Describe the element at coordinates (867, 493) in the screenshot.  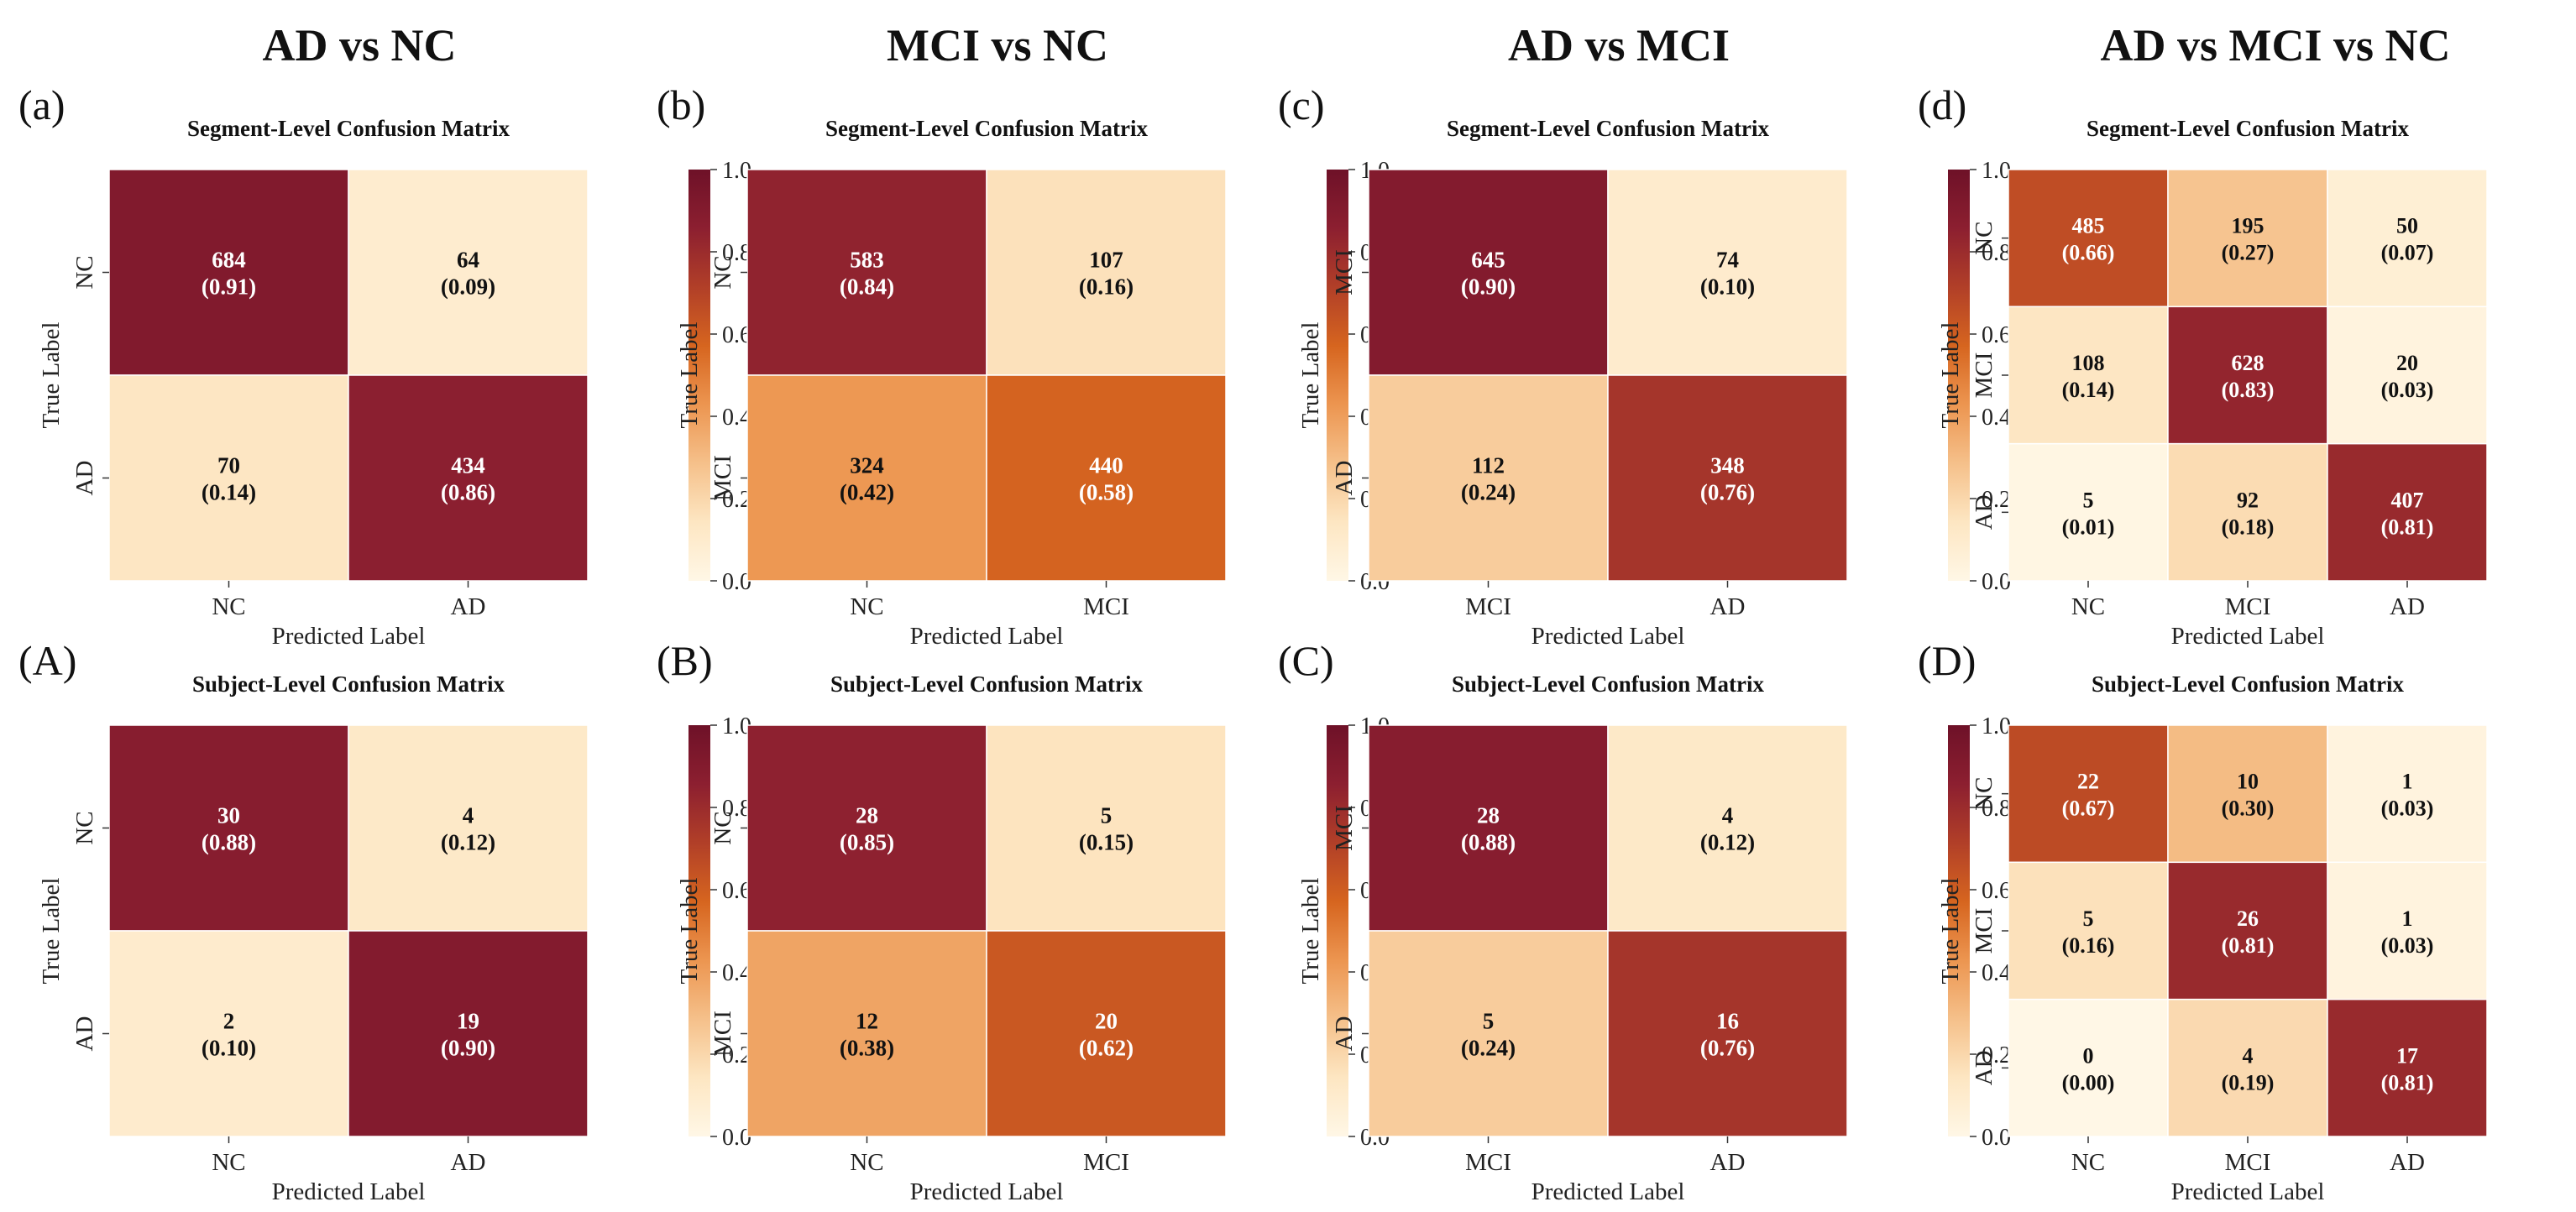
I see `cell-proportion: (0.42)` at that location.